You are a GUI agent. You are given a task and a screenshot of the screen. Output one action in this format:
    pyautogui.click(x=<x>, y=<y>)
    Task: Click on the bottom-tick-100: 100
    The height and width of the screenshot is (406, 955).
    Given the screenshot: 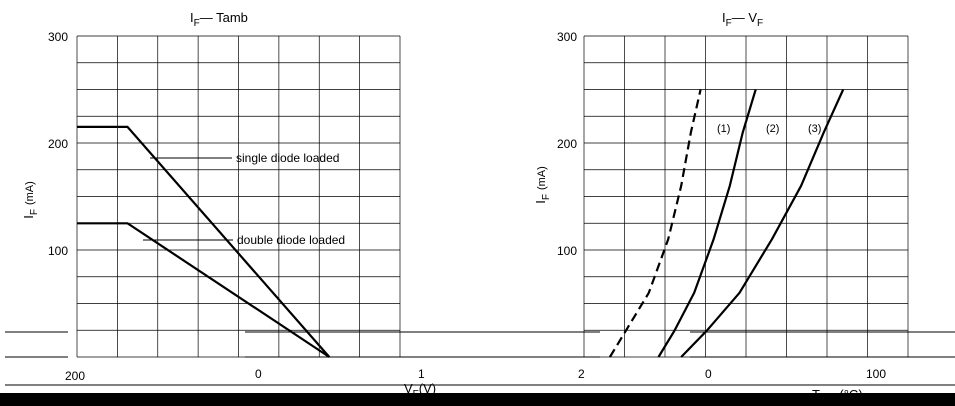 What is the action you would take?
    pyautogui.click(x=876, y=374)
    